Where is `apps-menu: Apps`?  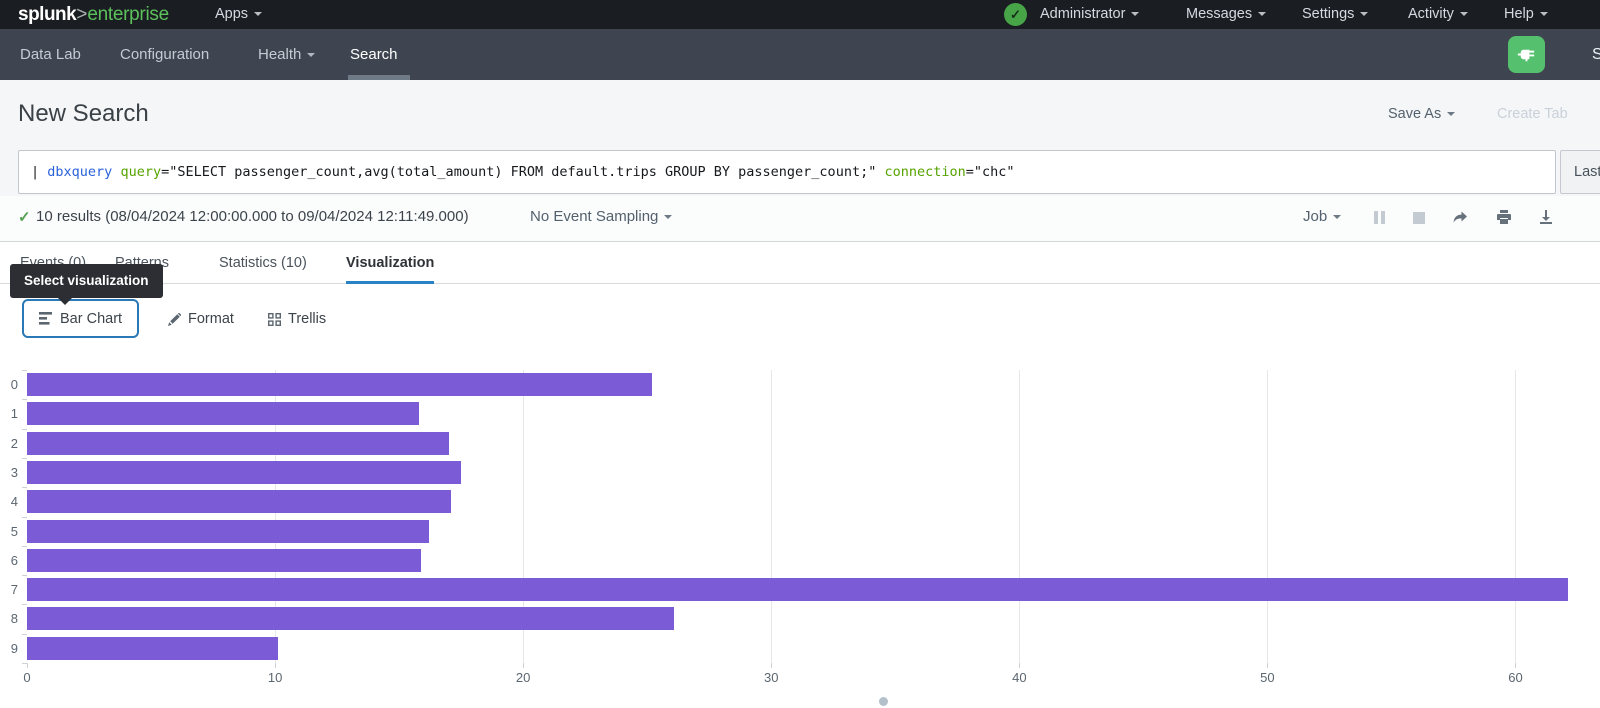 apps-menu: Apps is located at coordinates (239, 14).